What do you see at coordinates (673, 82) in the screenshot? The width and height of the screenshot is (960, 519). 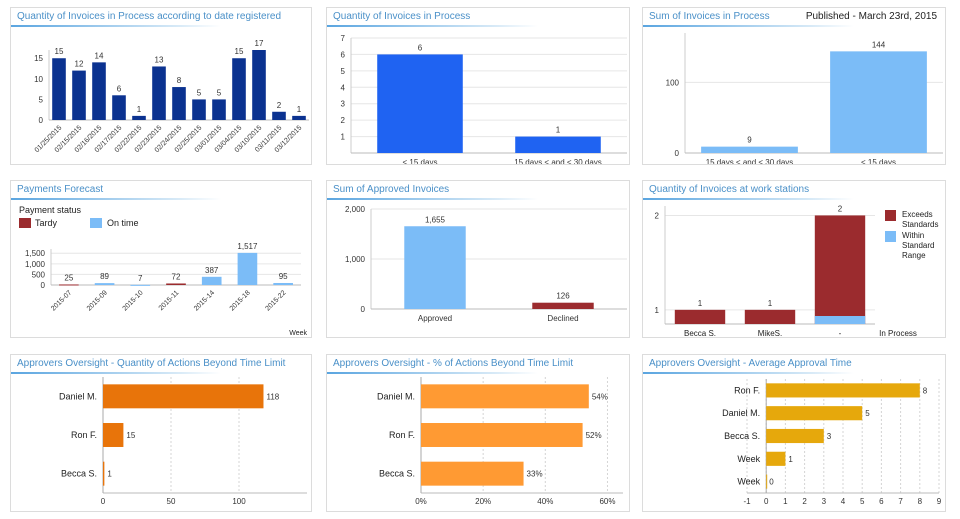 I see `y-tick-label: 100` at bounding box center [673, 82].